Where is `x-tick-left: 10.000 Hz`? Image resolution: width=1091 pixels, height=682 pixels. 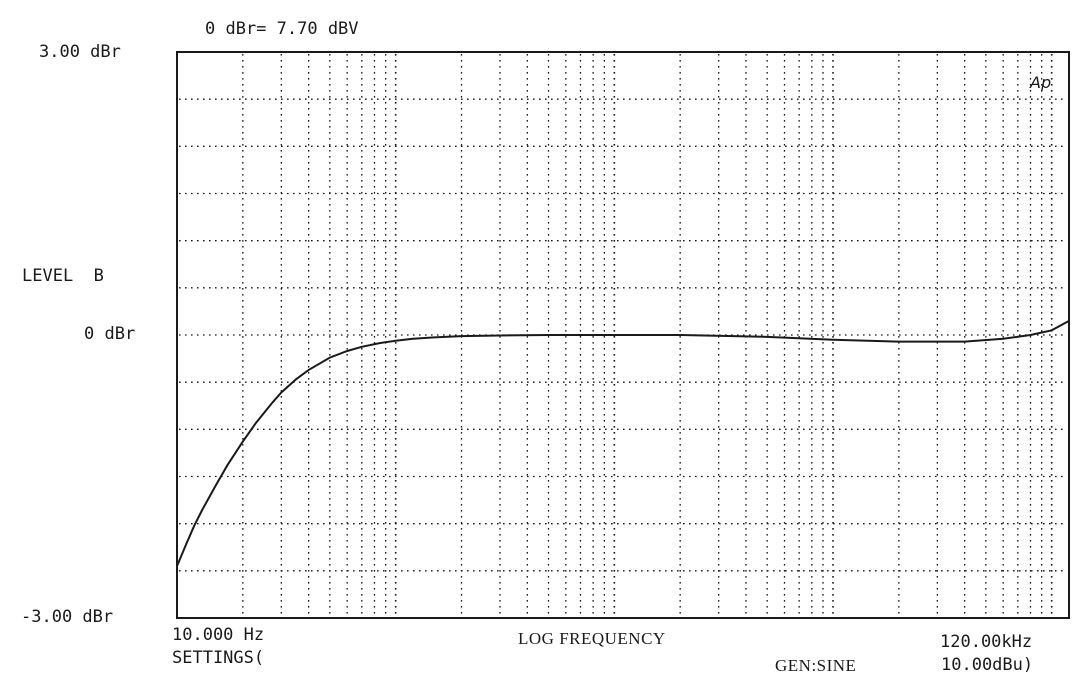 x-tick-left: 10.000 Hz is located at coordinates (218, 635).